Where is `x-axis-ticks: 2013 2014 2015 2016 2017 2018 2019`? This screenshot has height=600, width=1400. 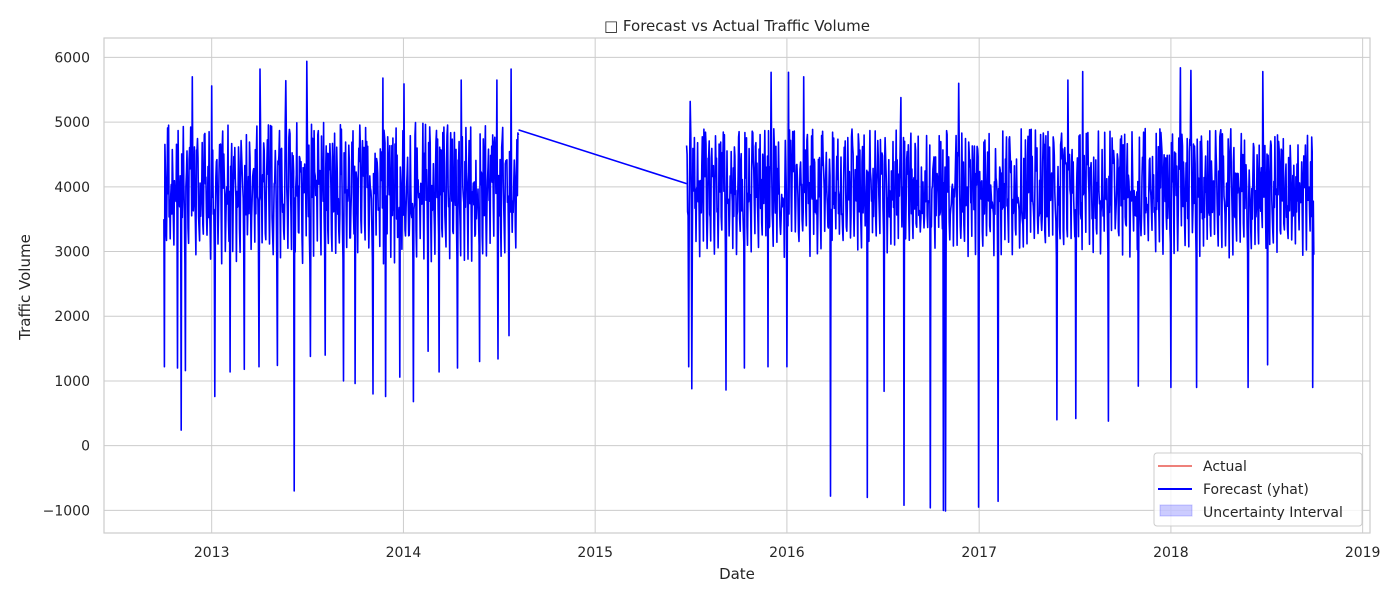
x-axis-ticks: 2013 2014 2015 2016 2017 2018 2019 is located at coordinates (787, 553).